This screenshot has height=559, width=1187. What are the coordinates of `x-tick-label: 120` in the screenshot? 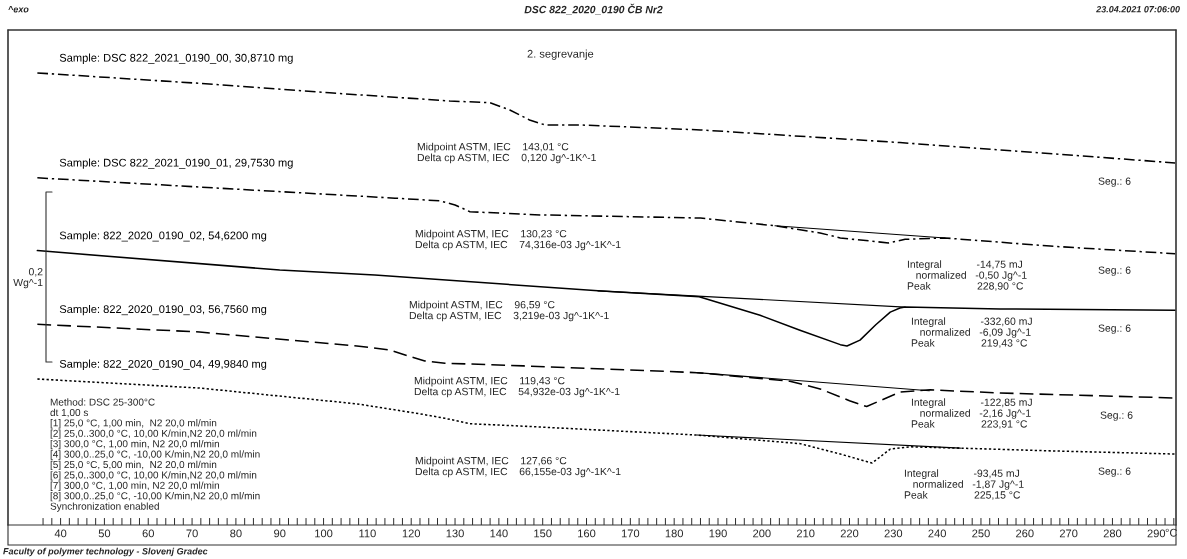 It's located at (411, 533).